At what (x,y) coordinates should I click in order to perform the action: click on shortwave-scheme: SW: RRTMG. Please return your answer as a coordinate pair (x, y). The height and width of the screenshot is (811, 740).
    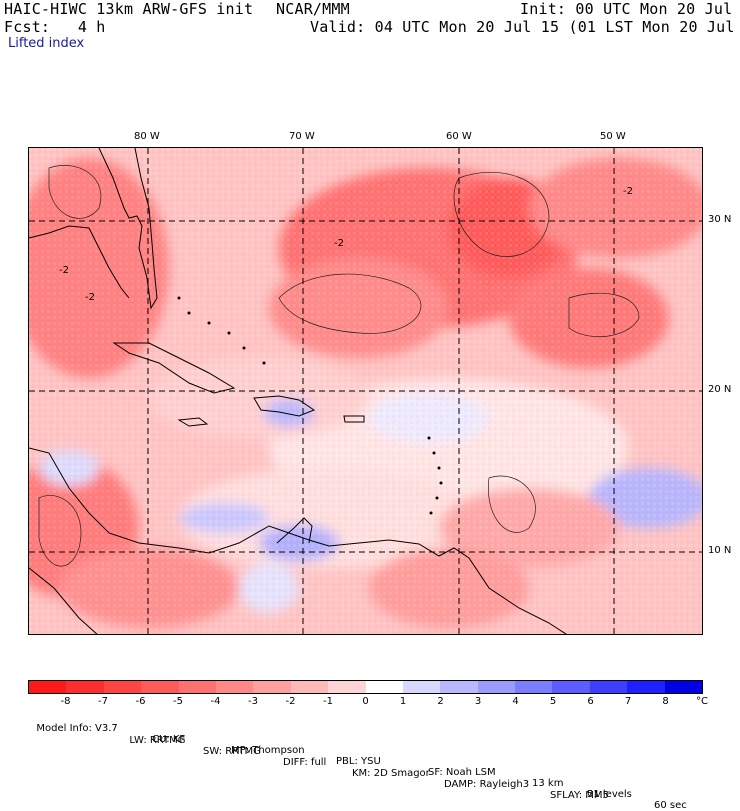
    Looking at the image, I should click on (232, 751).